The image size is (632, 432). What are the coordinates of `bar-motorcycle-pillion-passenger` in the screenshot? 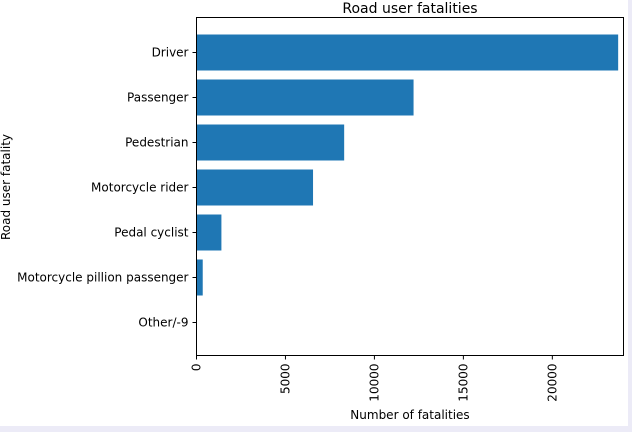 It's located at (199, 277).